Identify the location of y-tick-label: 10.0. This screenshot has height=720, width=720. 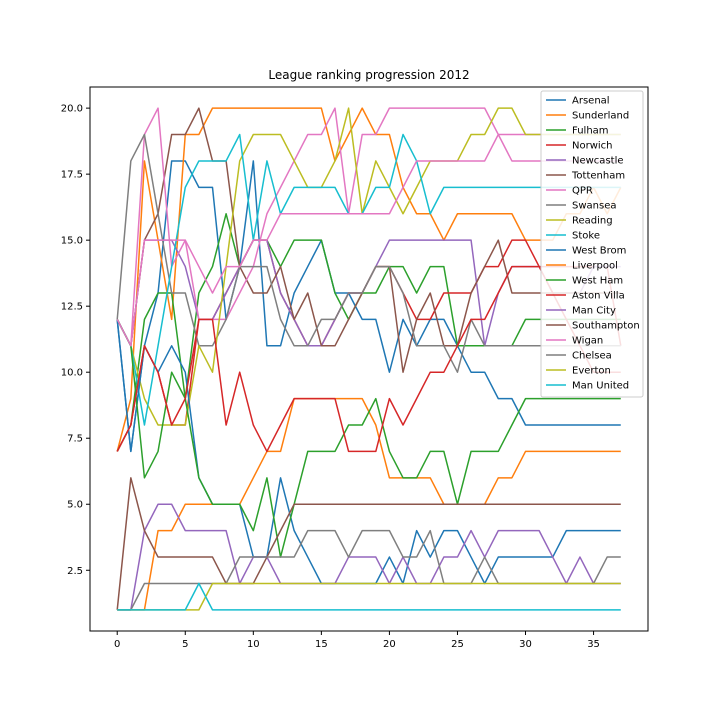
(72, 373).